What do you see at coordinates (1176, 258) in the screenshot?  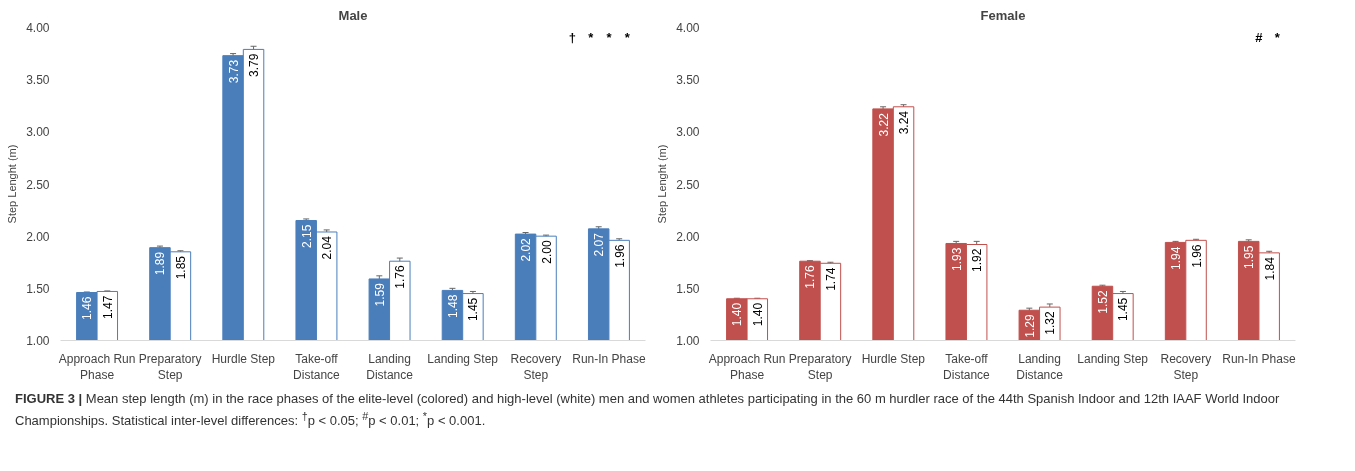 I see `data-label: 1.94` at bounding box center [1176, 258].